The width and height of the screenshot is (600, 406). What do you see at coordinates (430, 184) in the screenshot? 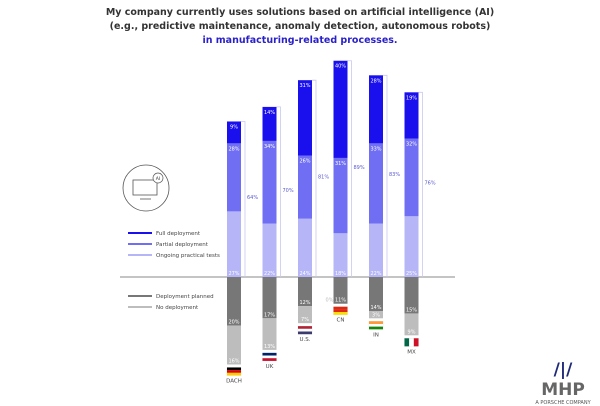
I see `total-label: 76%` at bounding box center [430, 184].